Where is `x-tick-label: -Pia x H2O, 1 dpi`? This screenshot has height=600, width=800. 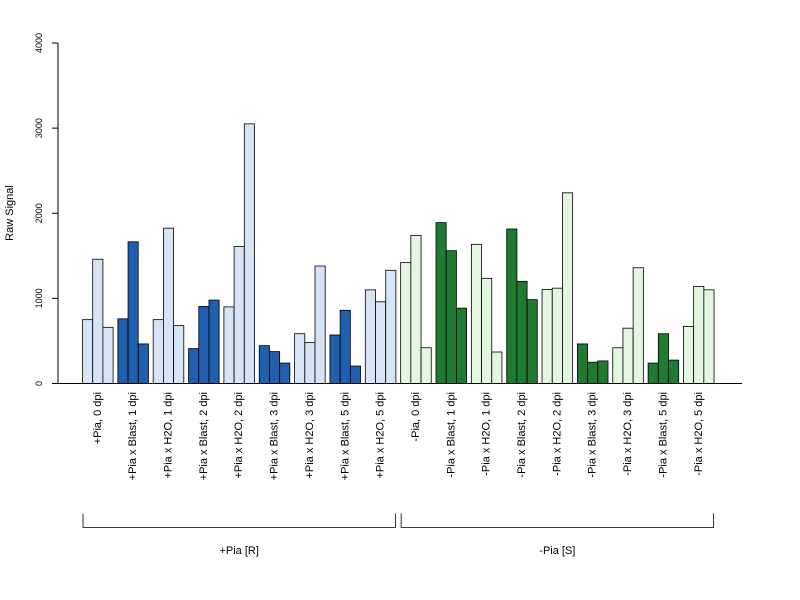 x-tick-label: -Pia x H2O, 1 dpi is located at coordinates (487, 434).